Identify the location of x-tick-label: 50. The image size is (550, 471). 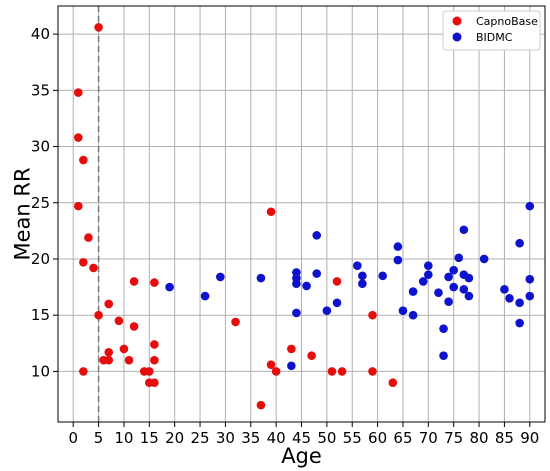
(326, 438).